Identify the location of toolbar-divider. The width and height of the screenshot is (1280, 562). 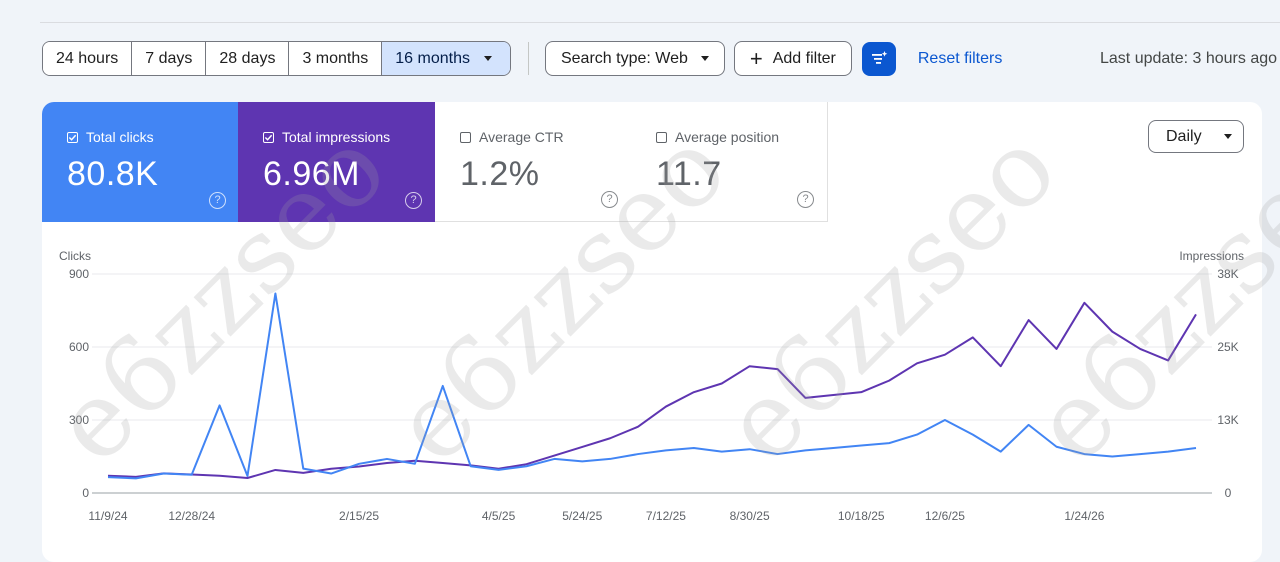
(528, 58).